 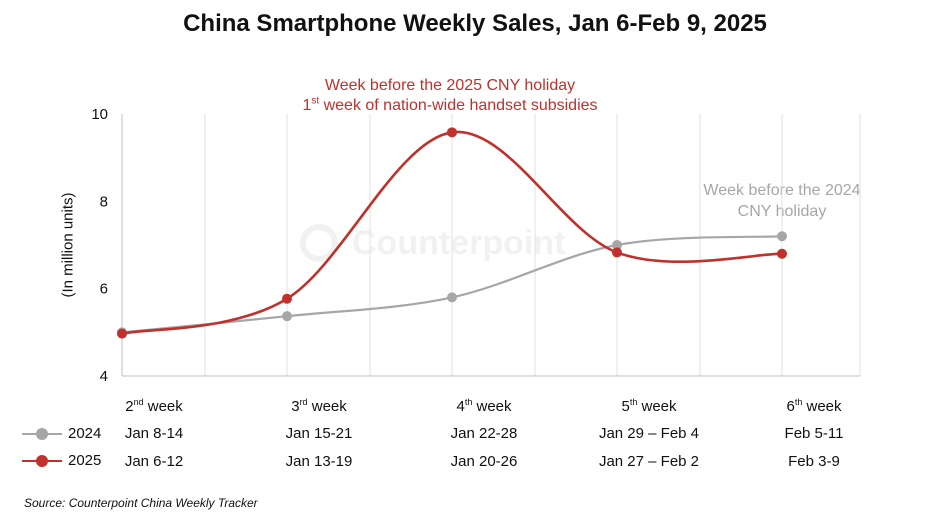 What do you see at coordinates (814, 406) in the screenshot?
I see `week-label-6: 6th week` at bounding box center [814, 406].